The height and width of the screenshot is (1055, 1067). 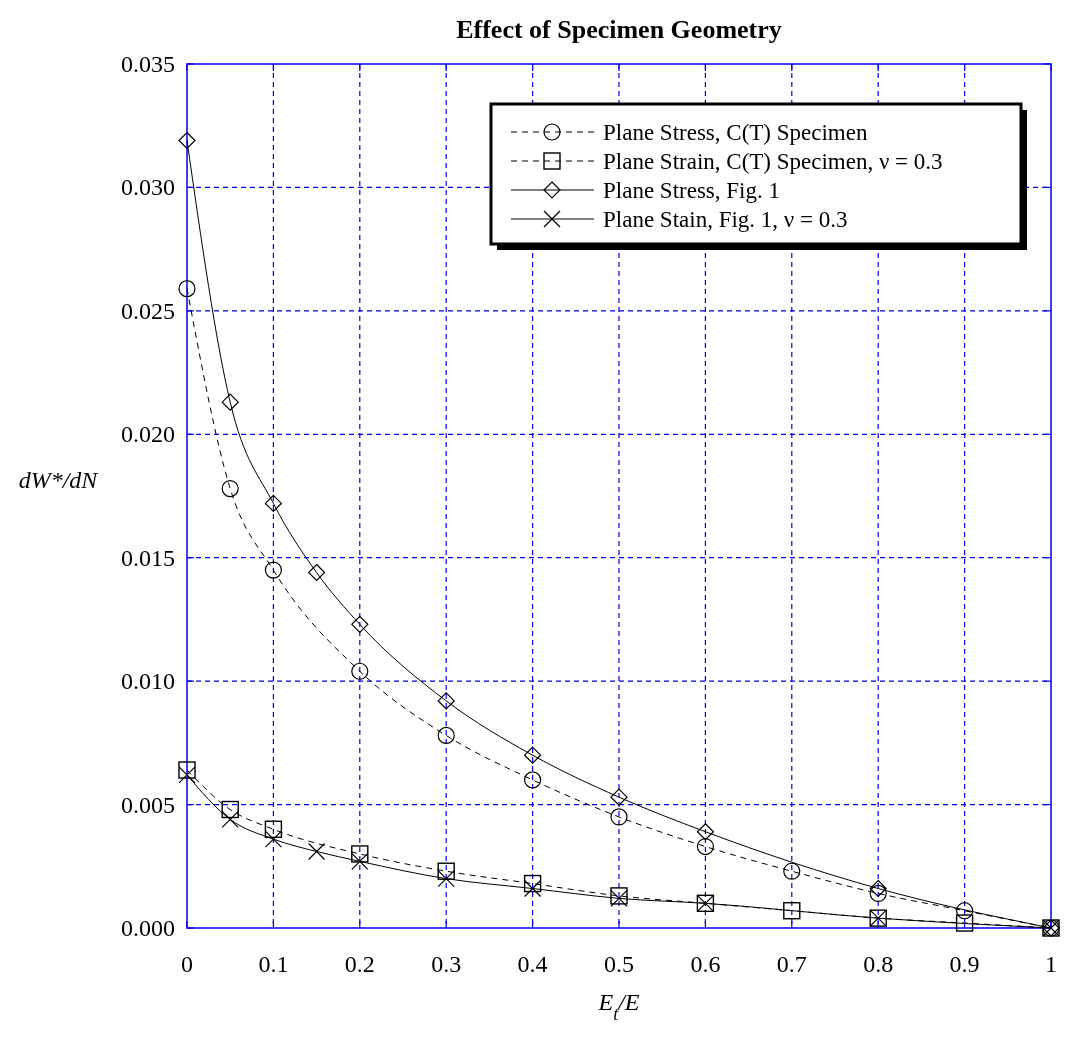 What do you see at coordinates (735, 132) in the screenshot?
I see `legend-label: Plane Stress, C(T) Specimen` at bounding box center [735, 132].